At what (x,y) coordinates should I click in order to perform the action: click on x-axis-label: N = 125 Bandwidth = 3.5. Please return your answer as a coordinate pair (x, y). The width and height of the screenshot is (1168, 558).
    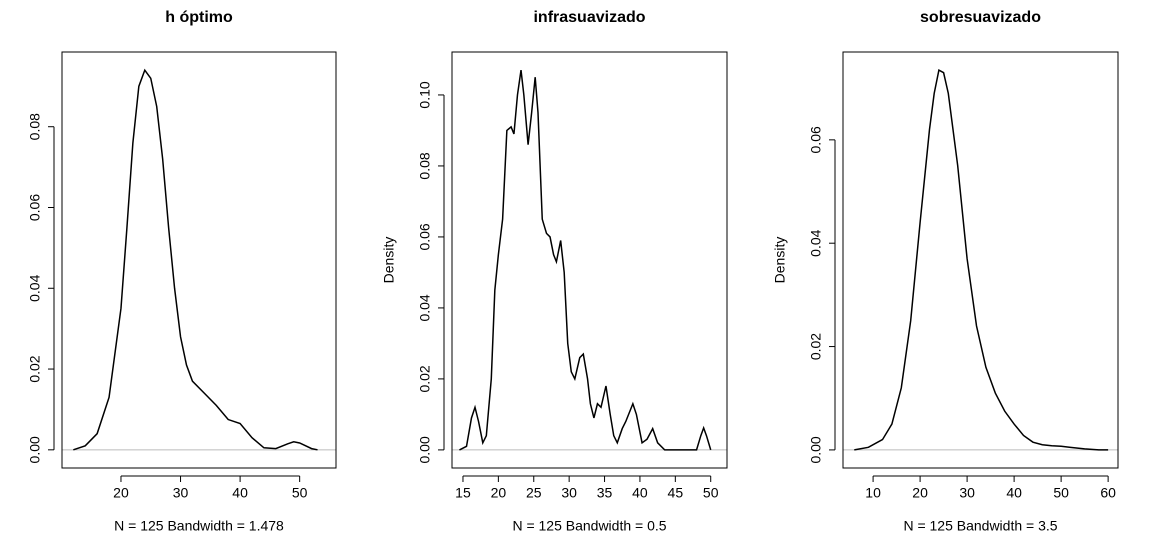
    Looking at the image, I should click on (980, 526).